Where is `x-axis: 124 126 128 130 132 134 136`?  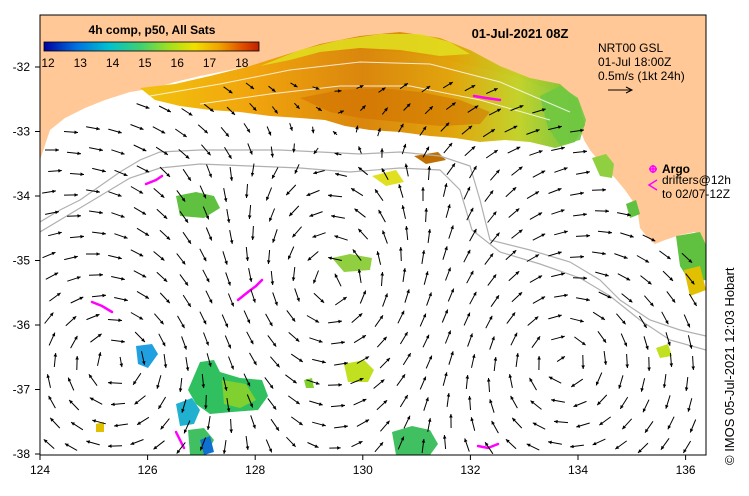 x-axis: 124 126 128 130 132 134 136 is located at coordinates (363, 466).